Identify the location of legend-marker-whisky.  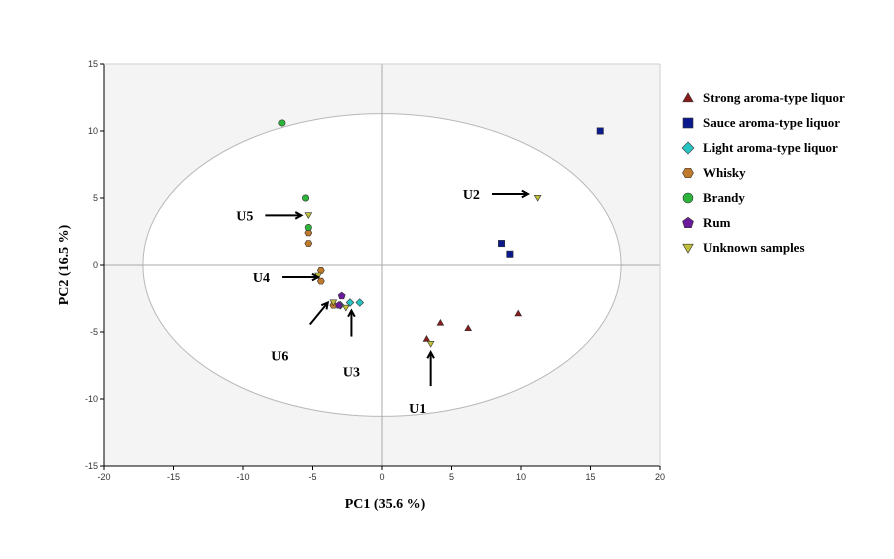
(688, 173).